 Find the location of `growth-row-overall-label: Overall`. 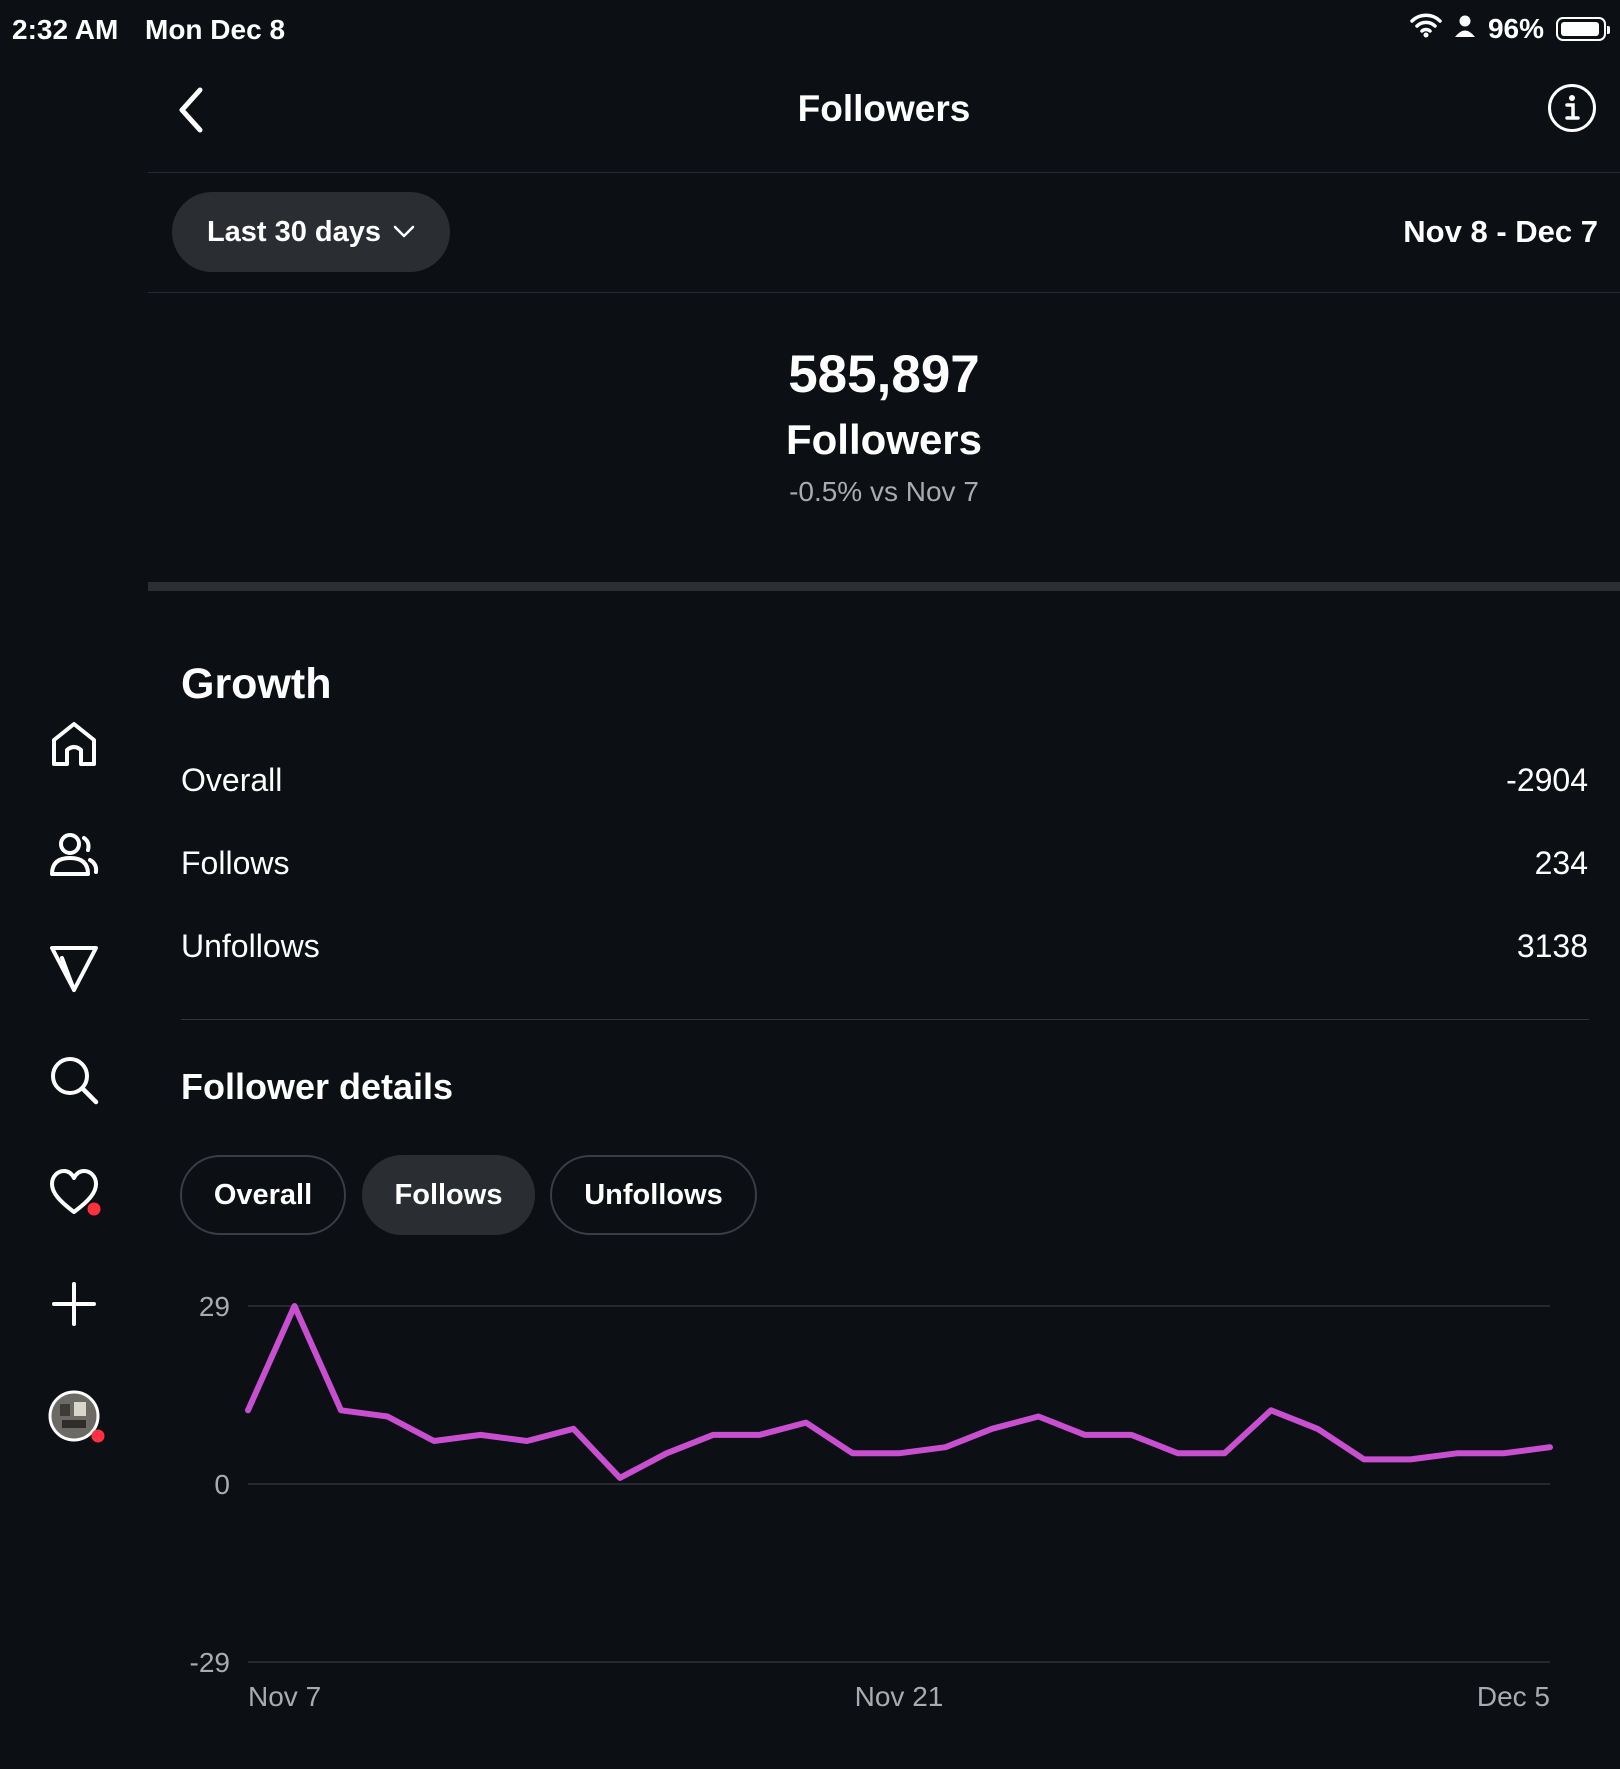

growth-row-overall-label: Overall is located at coordinates (232, 780).